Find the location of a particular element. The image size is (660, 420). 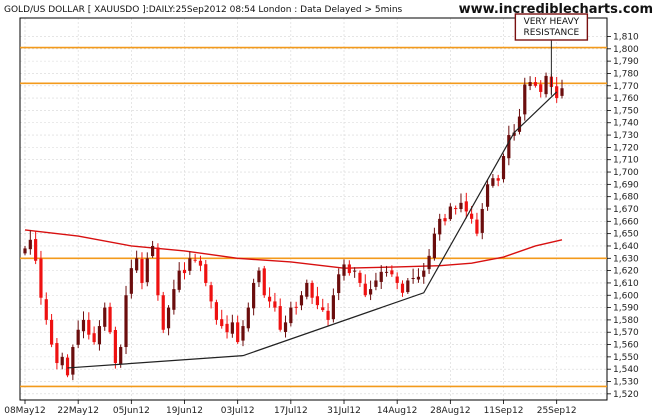

y-tick-label: 1,650 is located at coordinates (626, 235).